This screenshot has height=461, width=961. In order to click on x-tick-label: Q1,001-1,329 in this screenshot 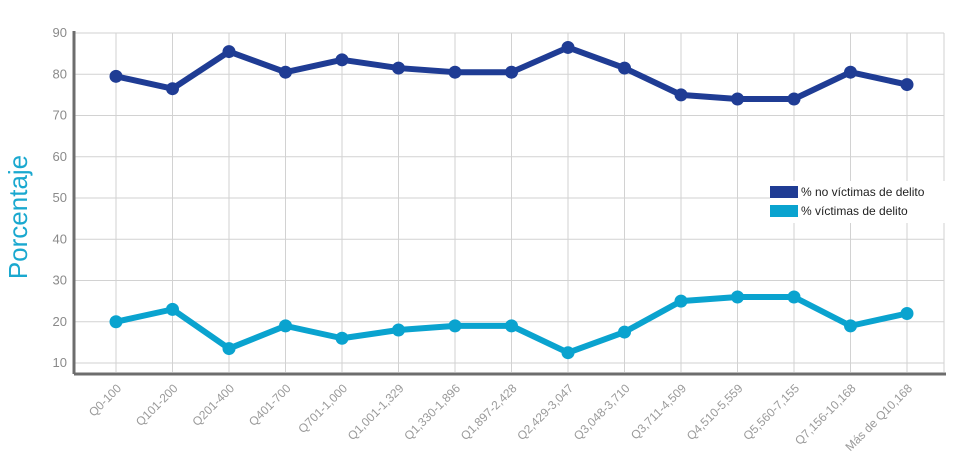, I will do `click(376, 412)`.